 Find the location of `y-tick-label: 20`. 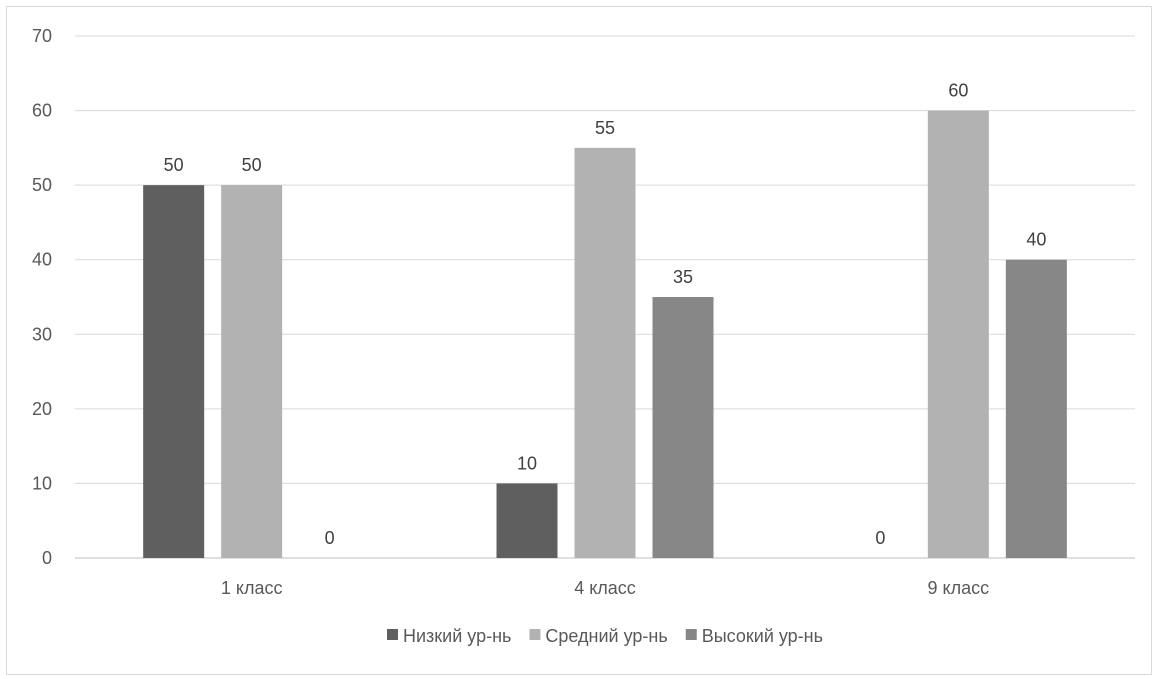

y-tick-label: 20 is located at coordinates (42, 409).